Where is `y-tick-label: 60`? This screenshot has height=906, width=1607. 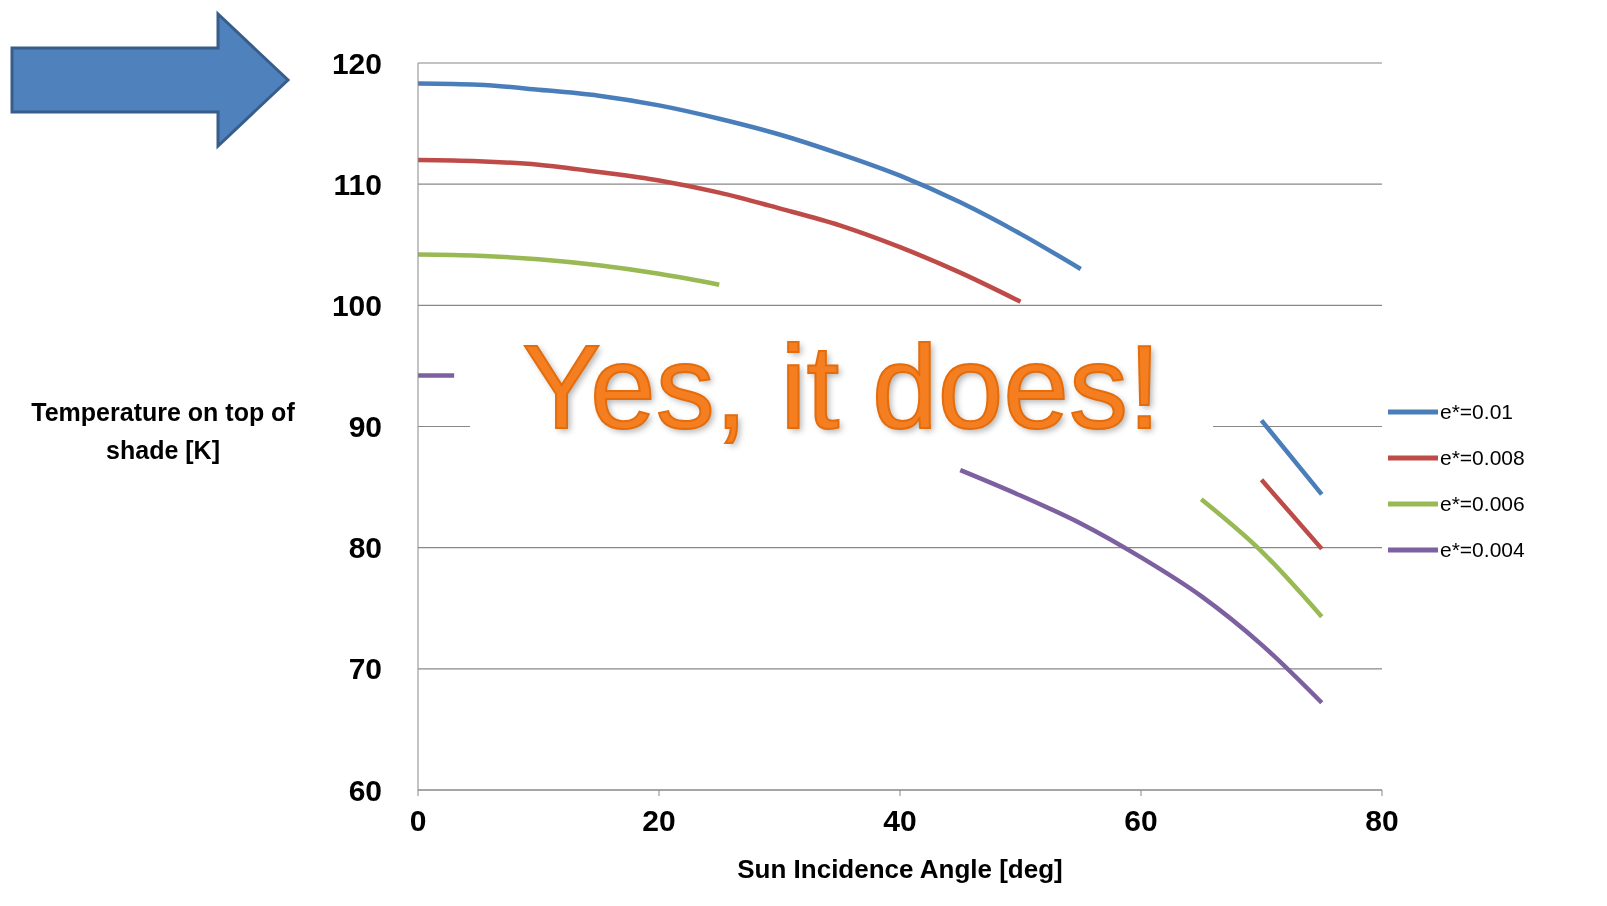 y-tick-label: 60 is located at coordinates (365, 790).